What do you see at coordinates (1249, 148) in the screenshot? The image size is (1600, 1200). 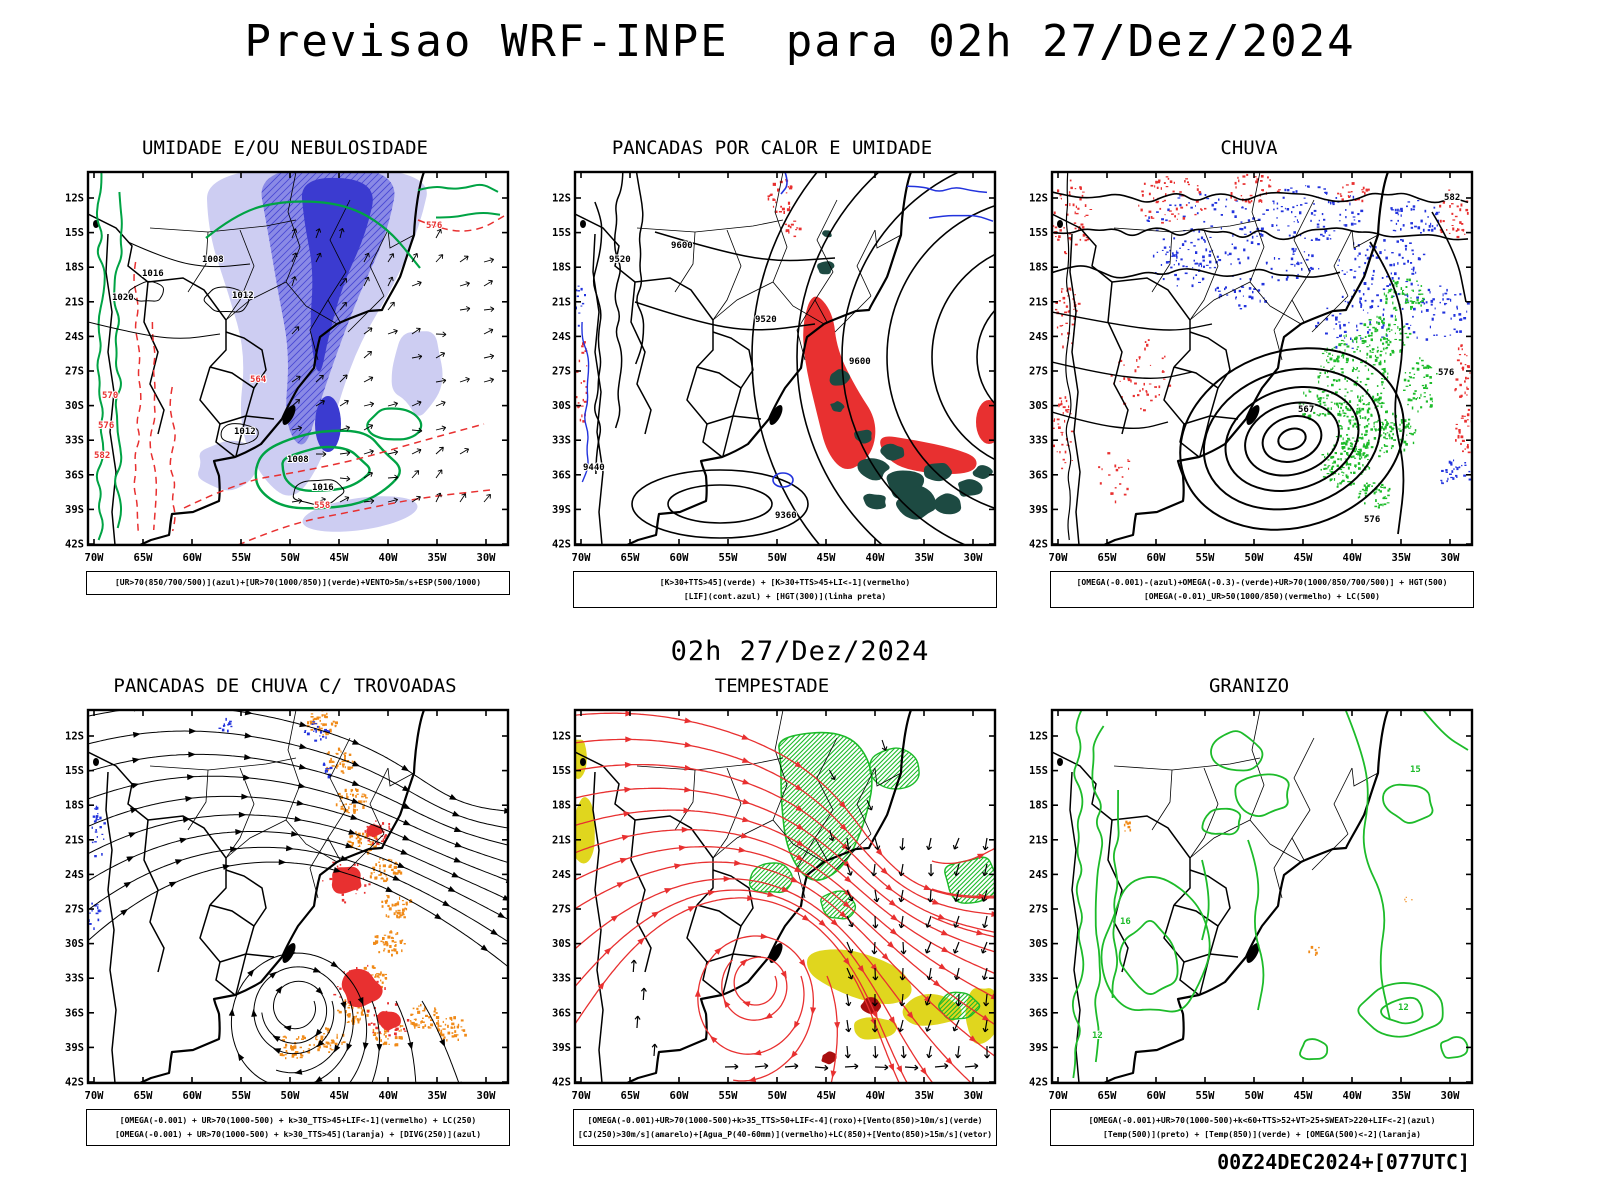 I see `panel-title-chuva: CHUVA` at bounding box center [1249, 148].